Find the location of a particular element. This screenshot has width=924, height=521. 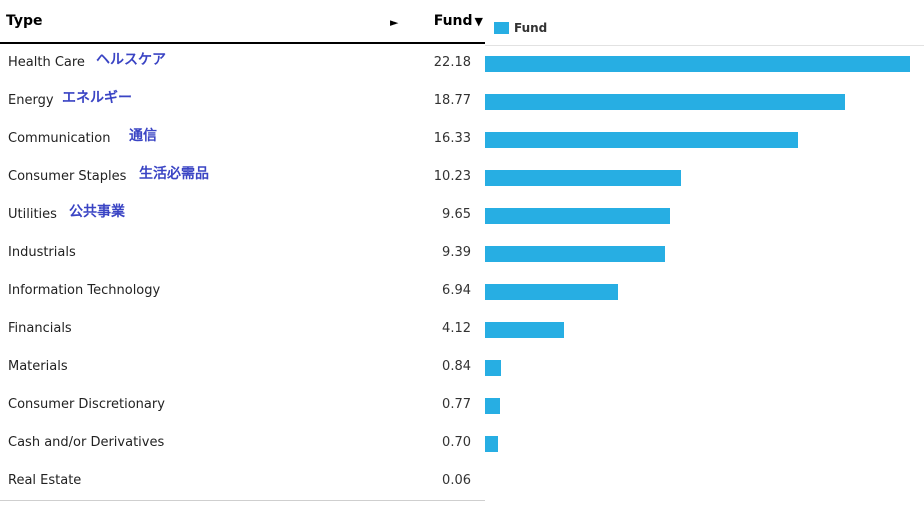

fund-value: 0.77 is located at coordinates (456, 404).